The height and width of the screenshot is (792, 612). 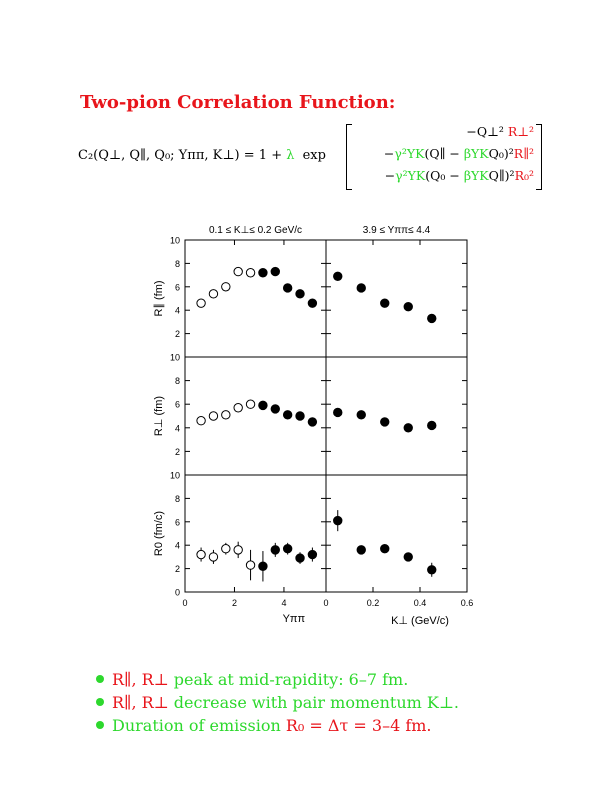 What do you see at coordinates (524, 175) in the screenshot?
I see `eq-r3-f: R₀²` at bounding box center [524, 175].